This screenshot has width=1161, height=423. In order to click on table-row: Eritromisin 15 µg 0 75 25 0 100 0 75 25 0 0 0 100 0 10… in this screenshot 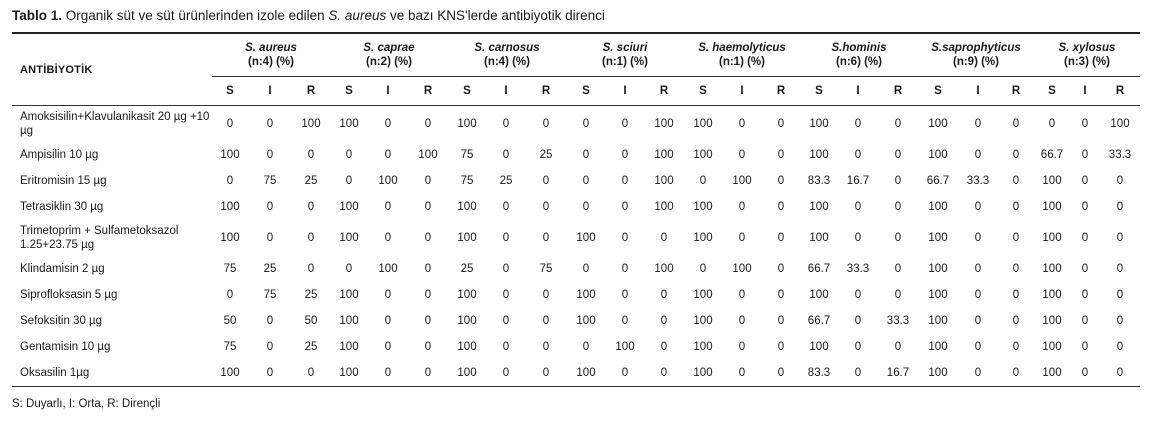, I will do `click(576, 181)`.